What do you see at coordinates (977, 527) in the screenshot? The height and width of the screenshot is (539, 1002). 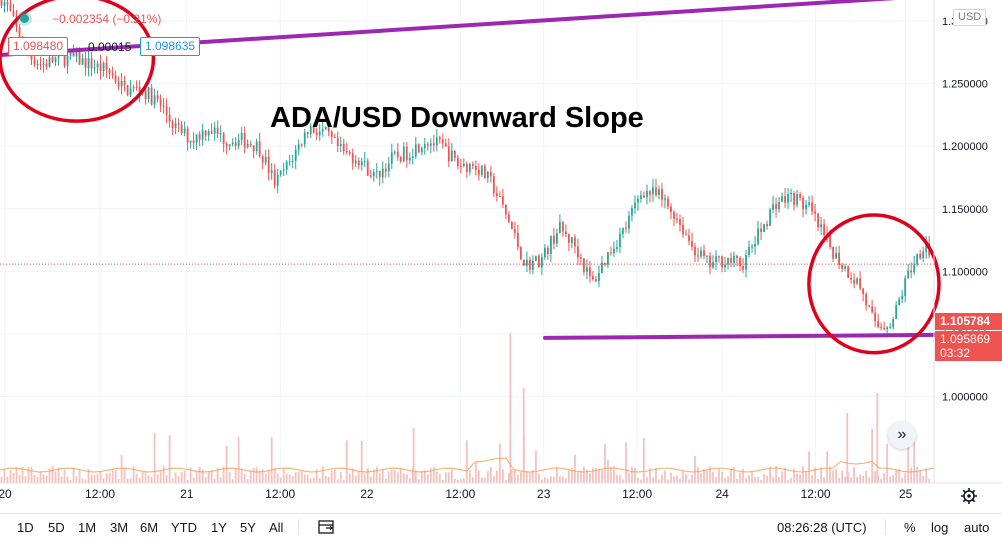 I see `auto-scale-toggle: auto` at bounding box center [977, 527].